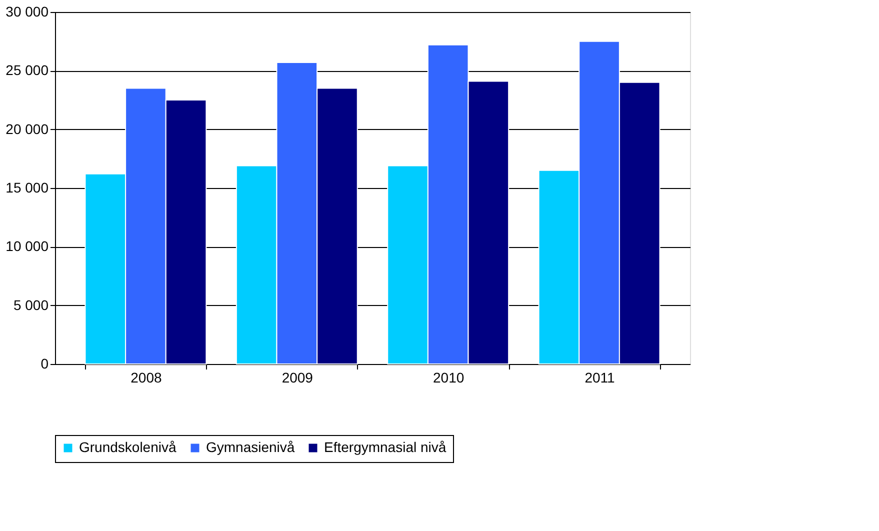 This screenshot has width=879, height=531. Describe the element at coordinates (27, 70) in the screenshot. I see `y-tick-label: 25 000` at that location.